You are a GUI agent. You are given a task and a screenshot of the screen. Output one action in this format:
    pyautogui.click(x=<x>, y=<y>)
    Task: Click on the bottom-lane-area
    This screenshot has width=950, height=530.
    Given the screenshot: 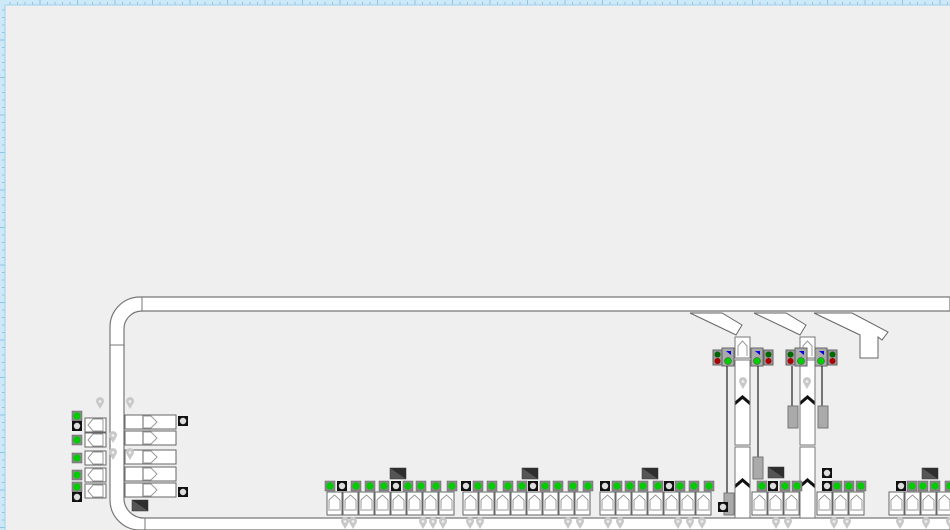 What is the action you would take?
    pyautogui.click(x=637, y=491)
    